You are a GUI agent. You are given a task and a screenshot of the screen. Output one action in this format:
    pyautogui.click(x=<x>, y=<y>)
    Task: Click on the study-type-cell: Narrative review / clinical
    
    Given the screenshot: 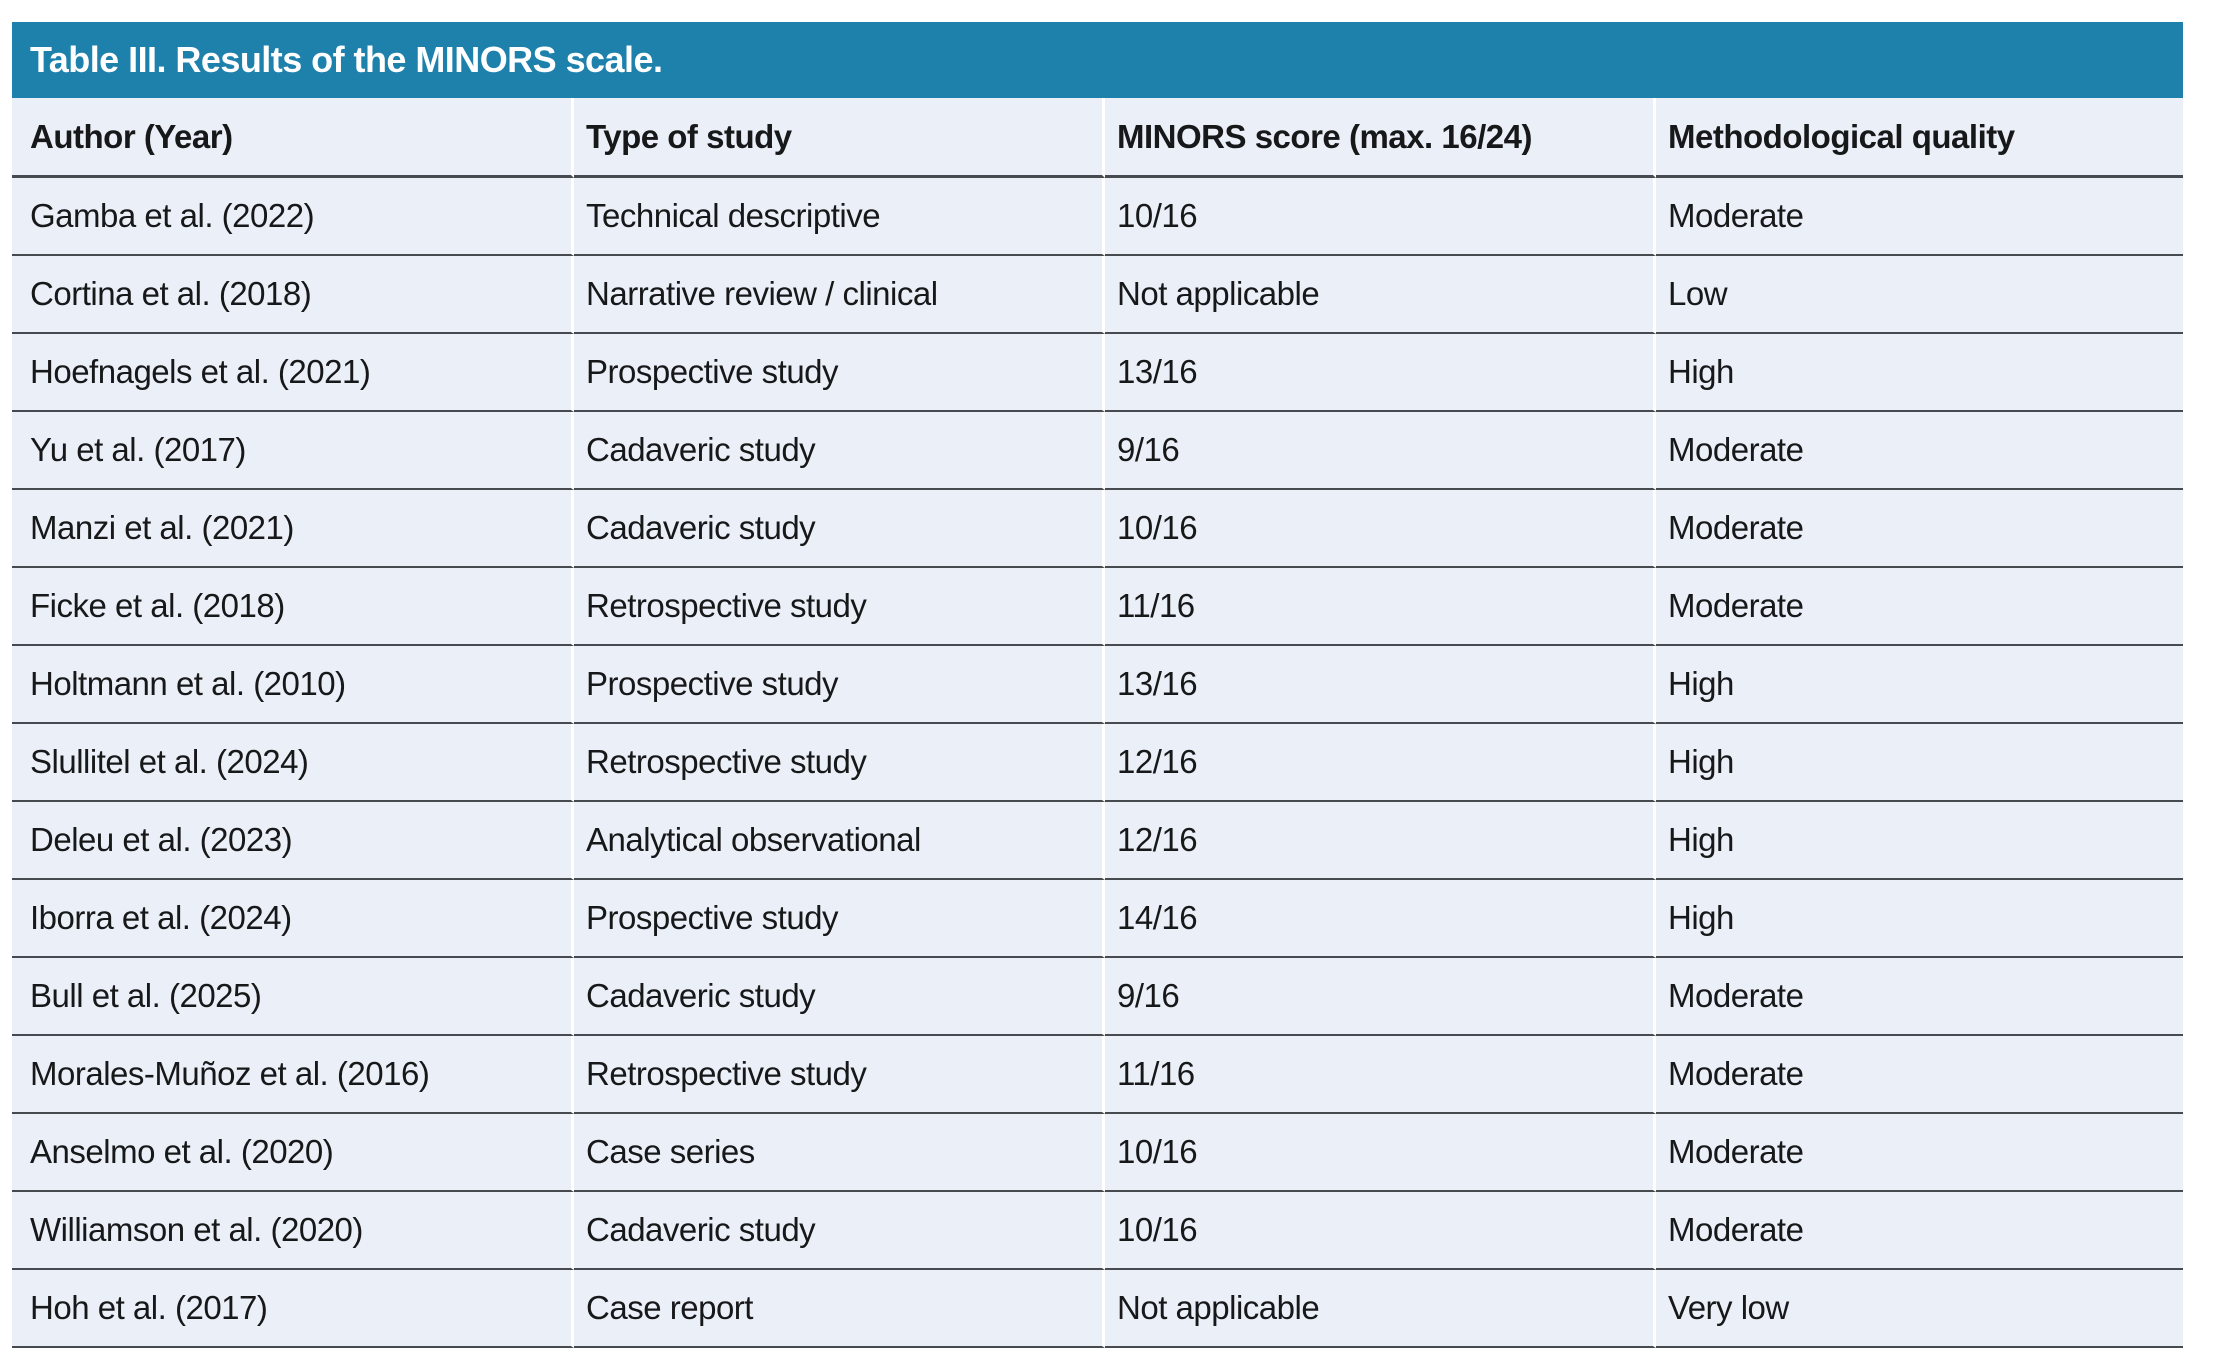 What is the action you would take?
    pyautogui.click(x=839, y=295)
    